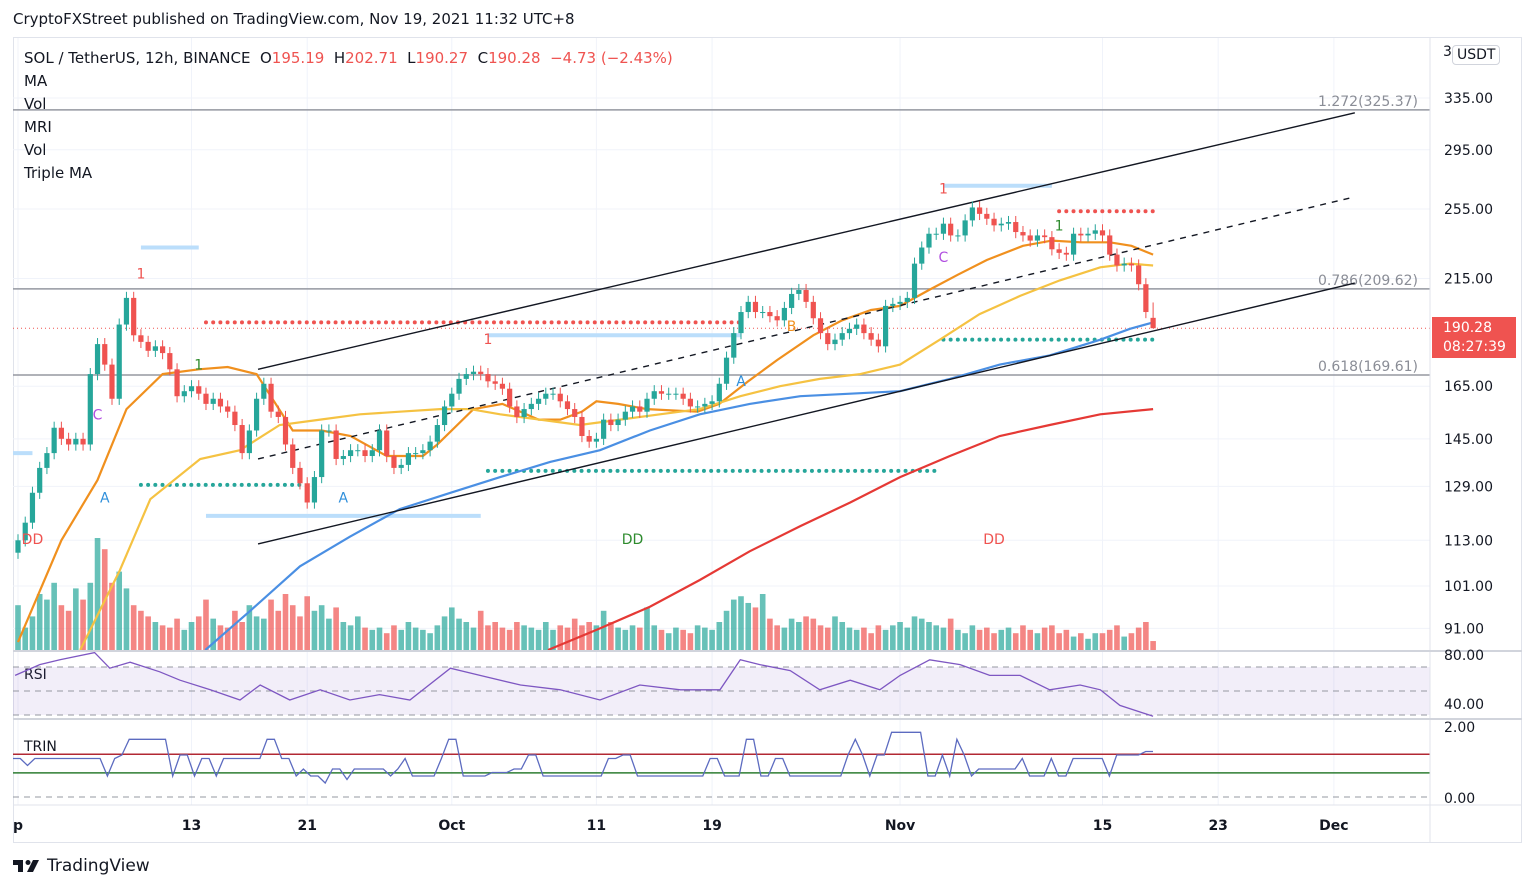 The image size is (1536, 891). Describe the element at coordinates (298, 58) in the screenshot. I see `open-value: 195.19` at that location.